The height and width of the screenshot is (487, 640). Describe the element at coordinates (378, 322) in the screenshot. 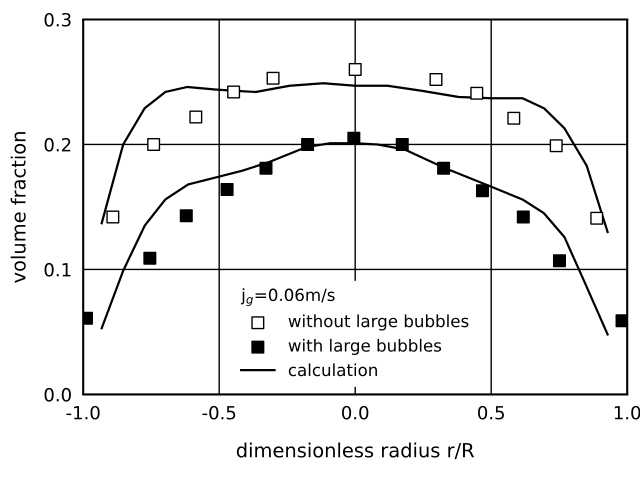

I see `legend-label: without large bubbles` at that location.